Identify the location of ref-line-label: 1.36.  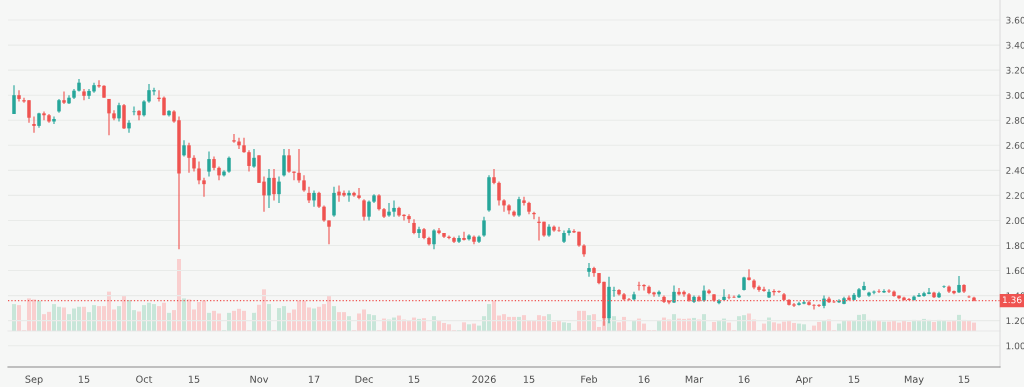
(1012, 300).